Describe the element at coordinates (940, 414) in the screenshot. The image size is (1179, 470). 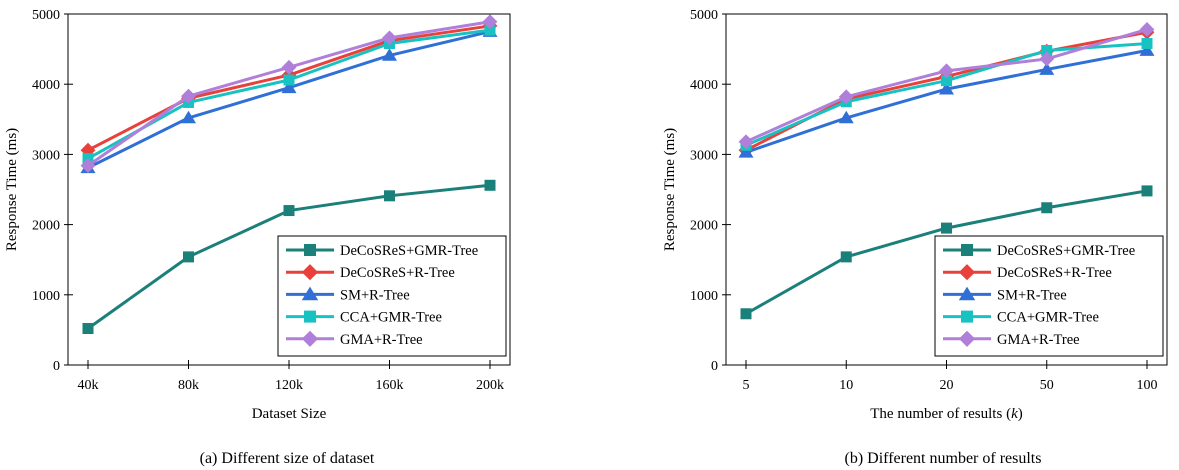
I see `x-axis-title-text: The number of results (` at that location.